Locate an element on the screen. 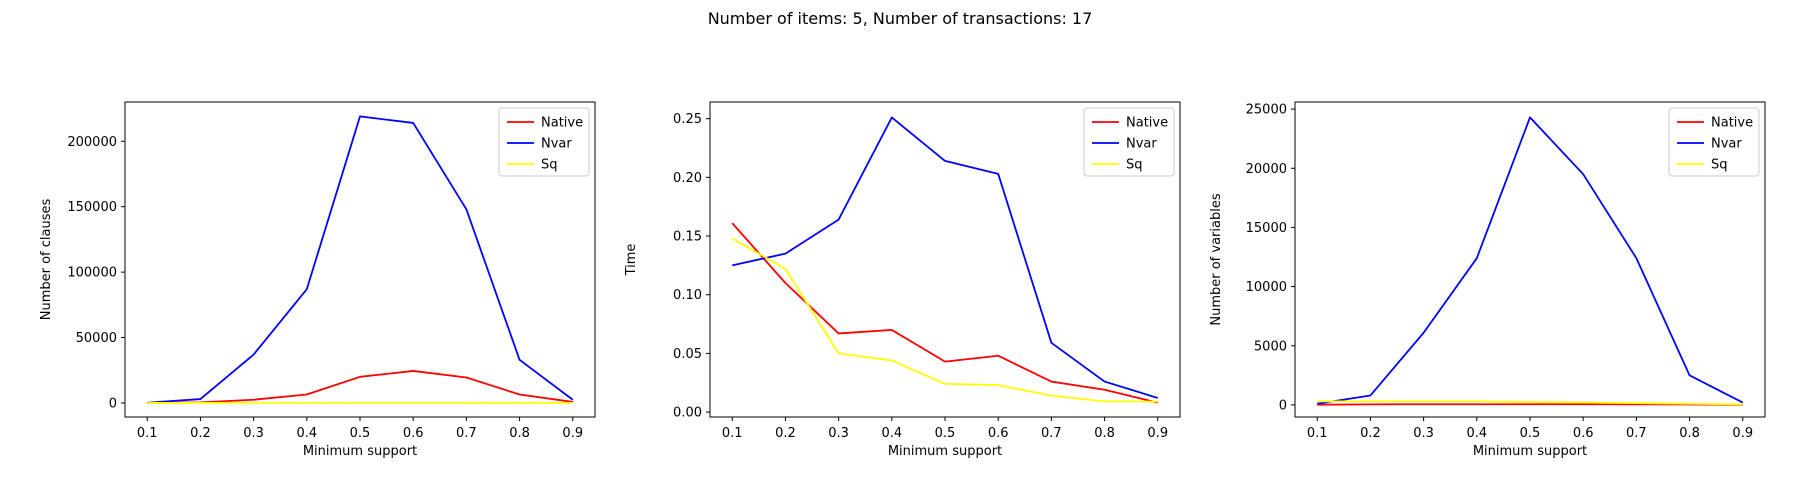 Image resolution: width=1800 pixels, height=500 pixels. y-axis-label: Time is located at coordinates (631, 260).